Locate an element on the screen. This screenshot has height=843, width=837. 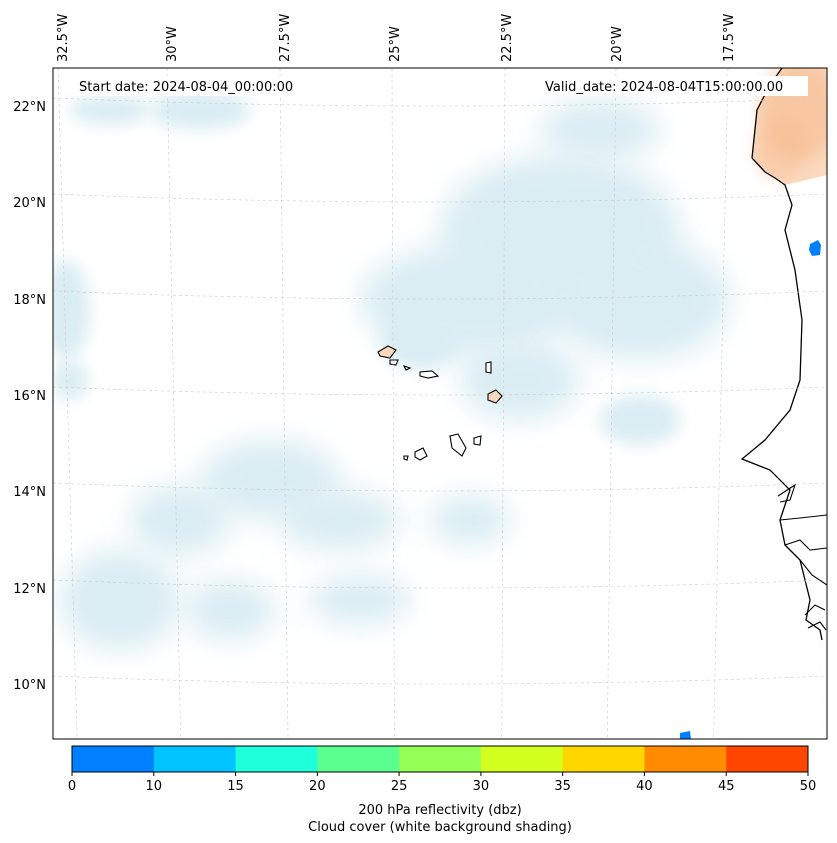
lon-label: 32.5°W is located at coordinates (63, 38).